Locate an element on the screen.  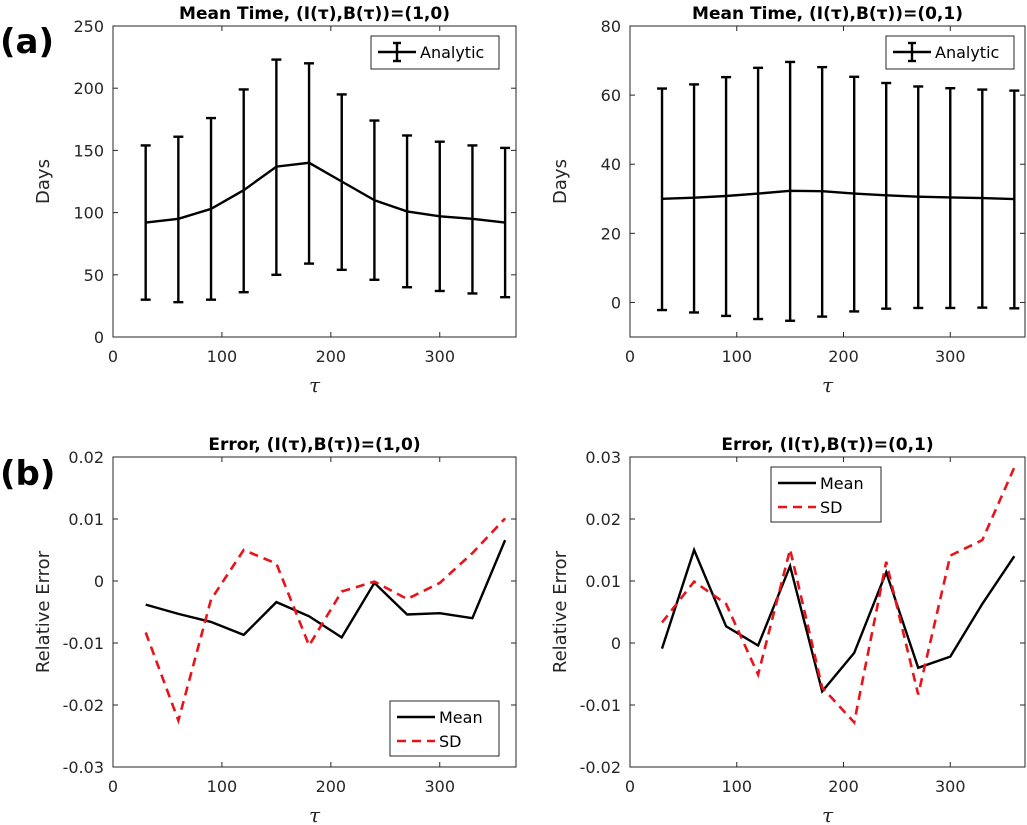
y-tick-label: 200 is located at coordinates (88, 88).